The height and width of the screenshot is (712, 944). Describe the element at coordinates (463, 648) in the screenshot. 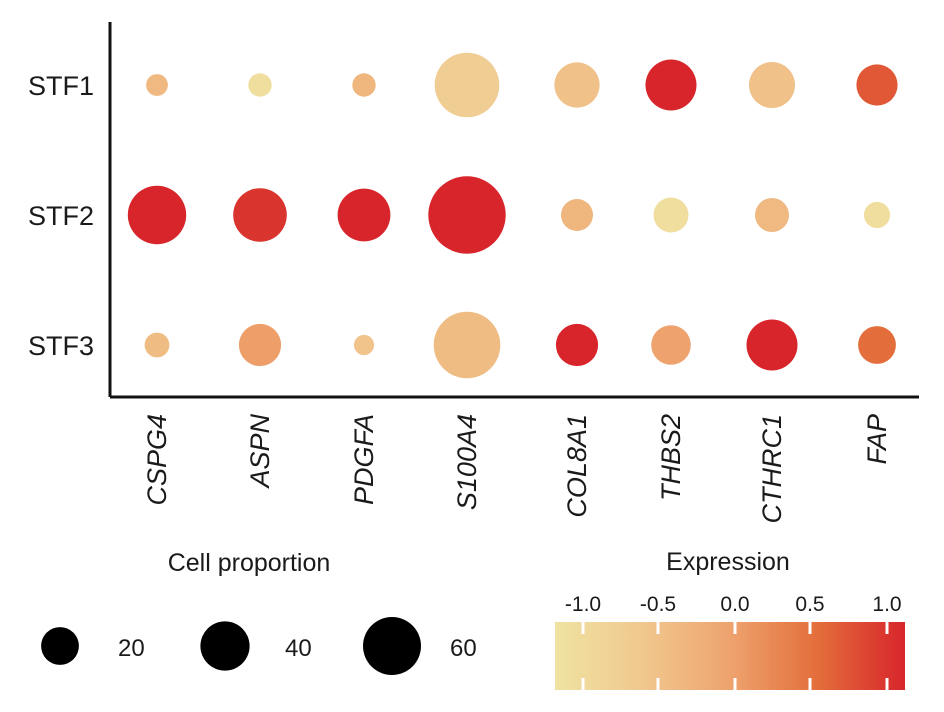

I see `size-legend-label-60: 60` at that location.